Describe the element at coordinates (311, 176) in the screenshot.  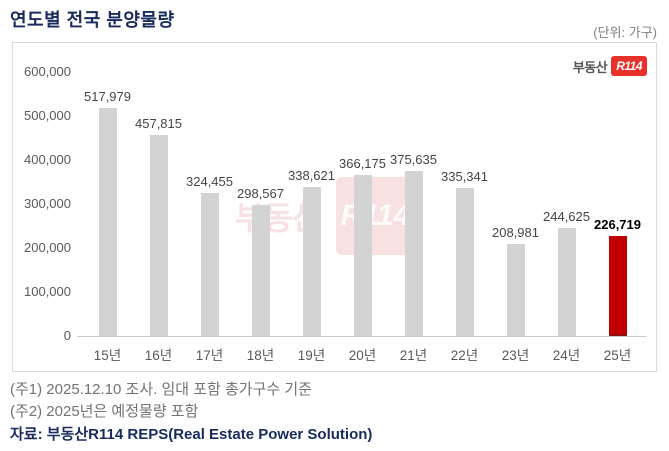
I see `value-label: 338,621` at that location.